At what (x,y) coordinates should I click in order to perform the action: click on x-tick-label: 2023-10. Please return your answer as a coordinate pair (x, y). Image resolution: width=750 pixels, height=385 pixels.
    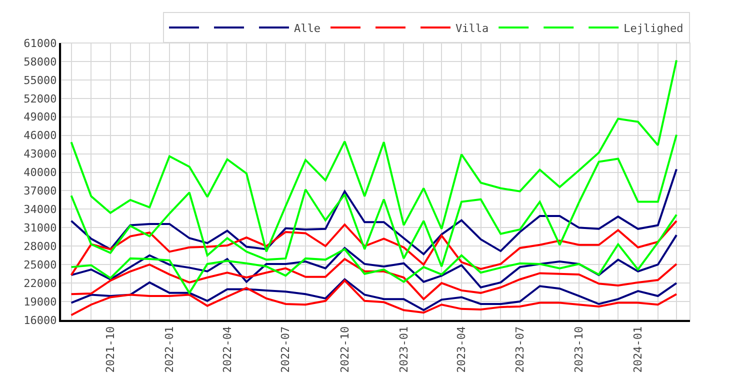
    Looking at the image, I should click on (579, 349).